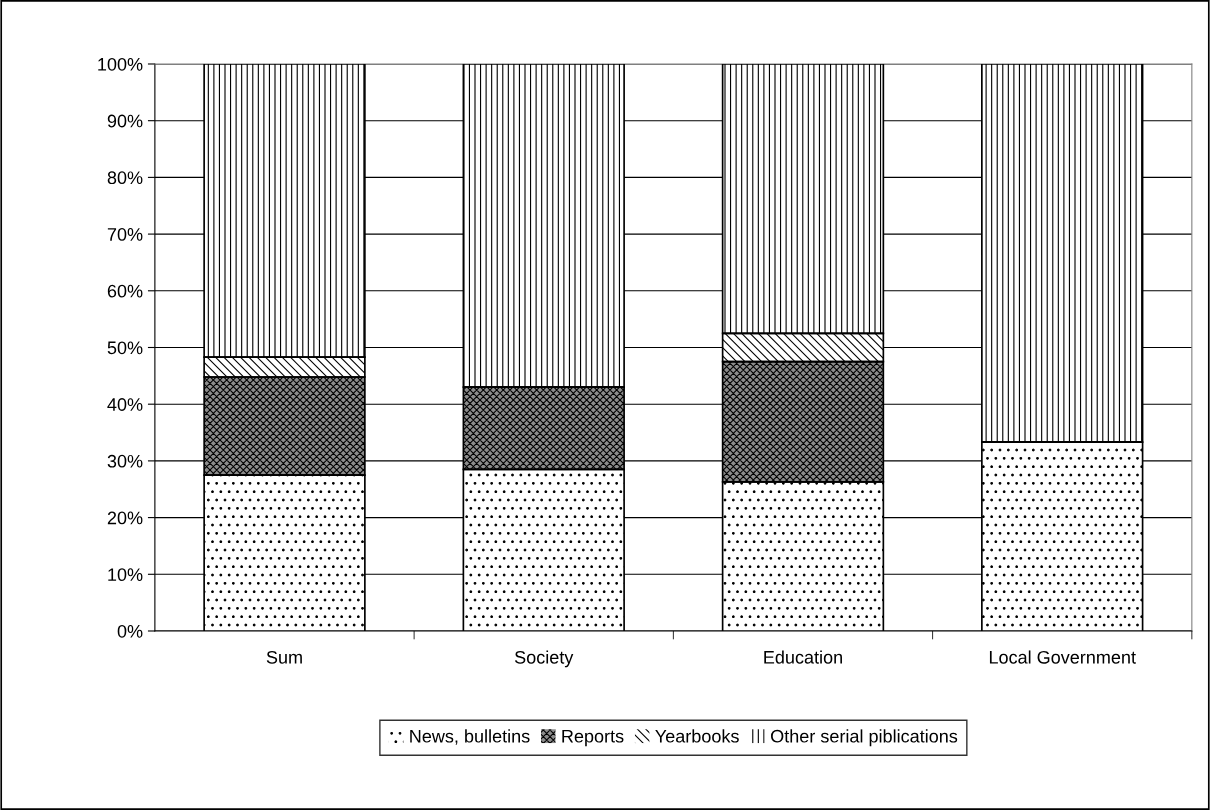  What do you see at coordinates (125, 404) in the screenshot?
I see `y-tick-label: 40%` at bounding box center [125, 404].